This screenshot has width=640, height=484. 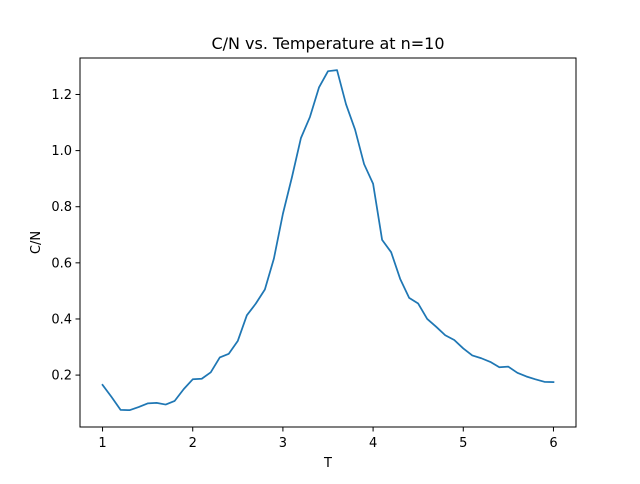 What do you see at coordinates (553, 443) in the screenshot?
I see `x-tick-label: 6` at bounding box center [553, 443].